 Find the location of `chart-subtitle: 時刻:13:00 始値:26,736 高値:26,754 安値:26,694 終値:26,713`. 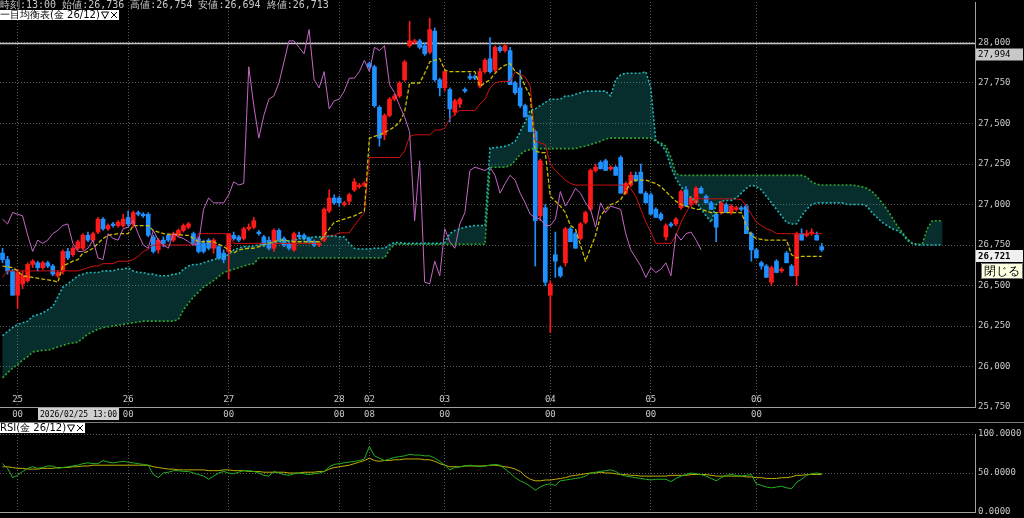

chart-subtitle: 時刻:13:00 始値:26,736 高値:26,754 安値:26,694 終値:26,713 is located at coordinates (164, 5).